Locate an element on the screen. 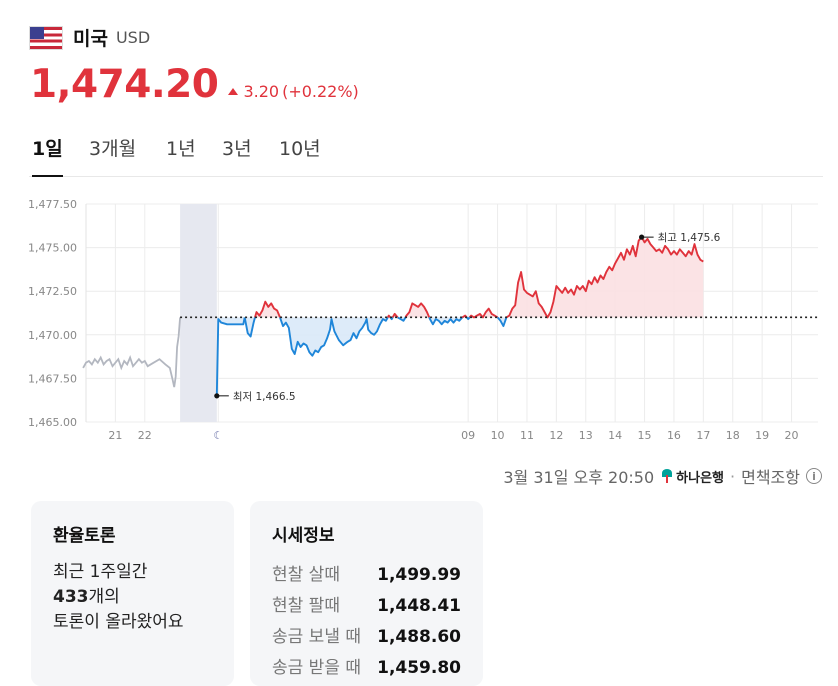 The image size is (838, 686). discussion-card: 환율토론 최근 1주일간 433개의 토론이 올라왔어요 is located at coordinates (132, 593).